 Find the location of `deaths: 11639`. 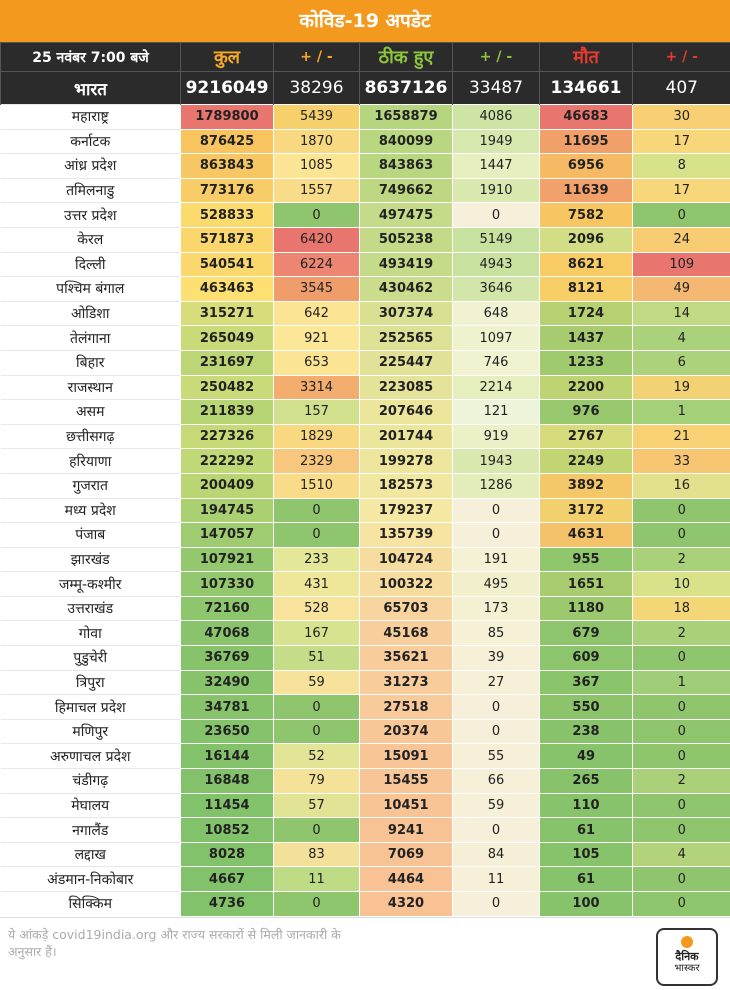

deaths: 11639 is located at coordinates (586, 190).